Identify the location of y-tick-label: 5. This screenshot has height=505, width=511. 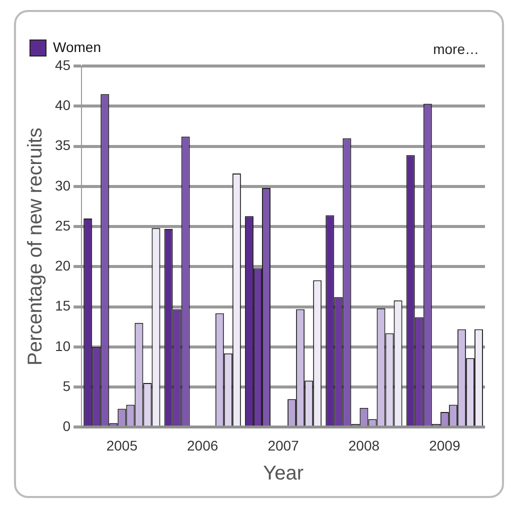
(66, 386).